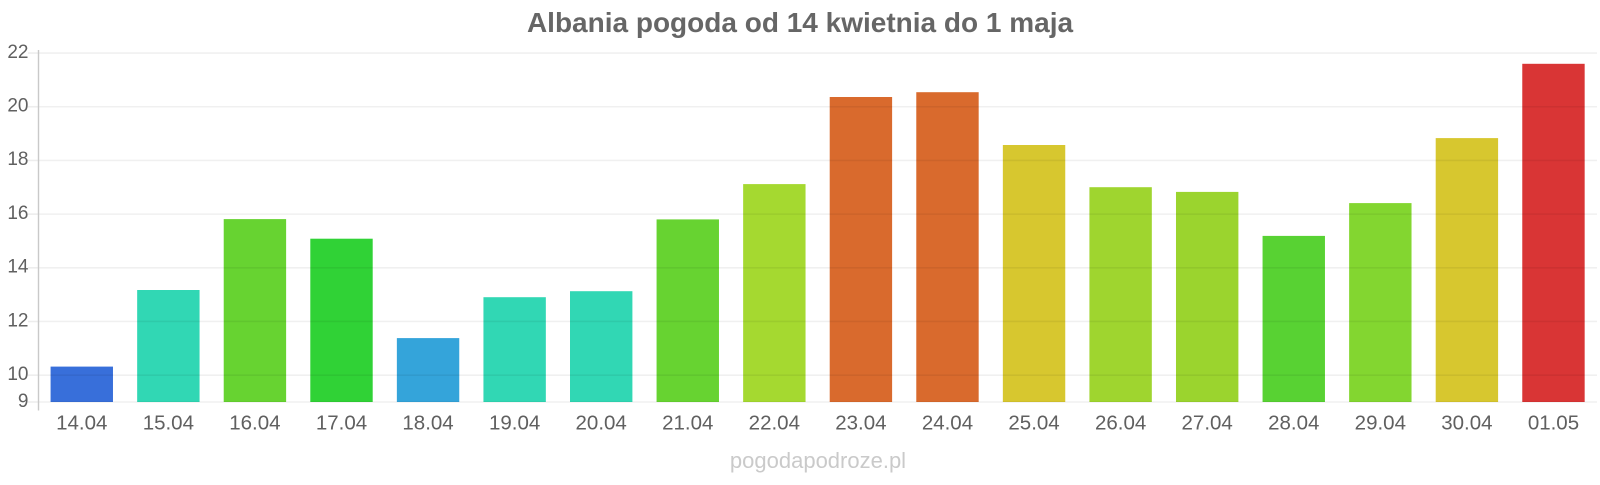  What do you see at coordinates (17, 213) in the screenshot?
I see `svg-text: 16` at bounding box center [17, 213].